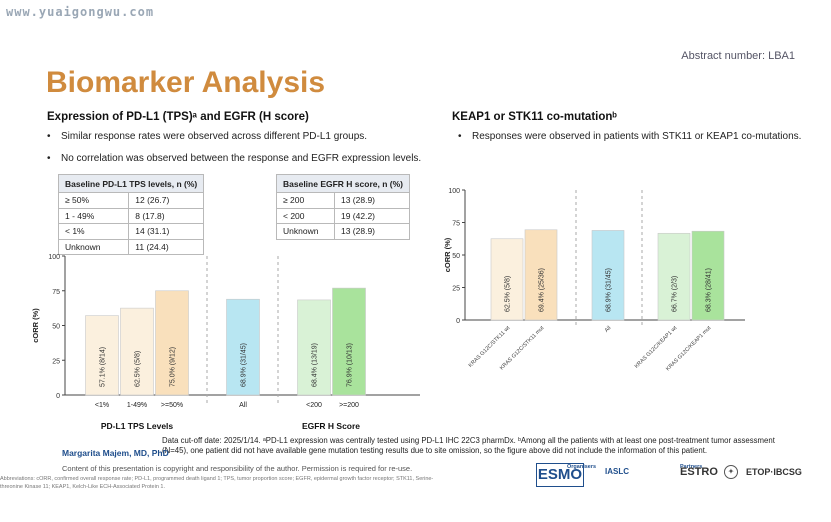 Image resolution: width=831 pixels, height=522 pixels. Describe the element at coordinates (103, 367) in the screenshot. I see `bar-value-label: 57.1% (8/14)` at that location.